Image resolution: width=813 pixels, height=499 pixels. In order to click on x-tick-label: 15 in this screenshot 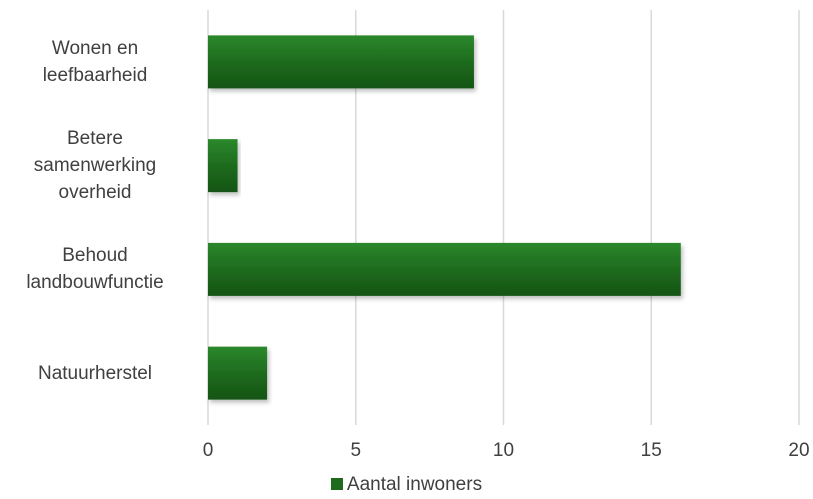, I will do `click(651, 450)`.